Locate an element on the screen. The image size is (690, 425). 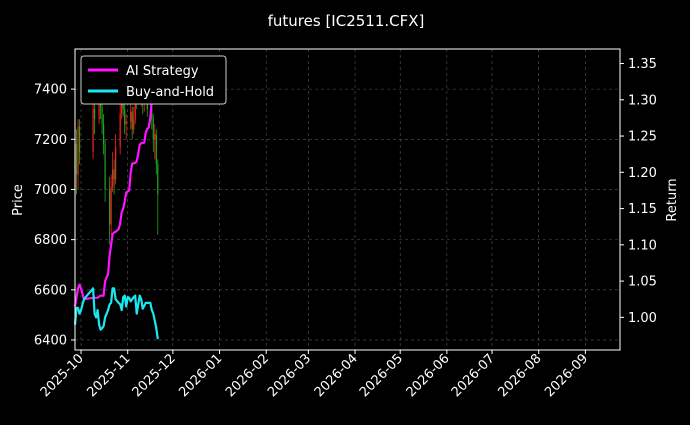
left-axis-label: Price is located at coordinates (18, 200).